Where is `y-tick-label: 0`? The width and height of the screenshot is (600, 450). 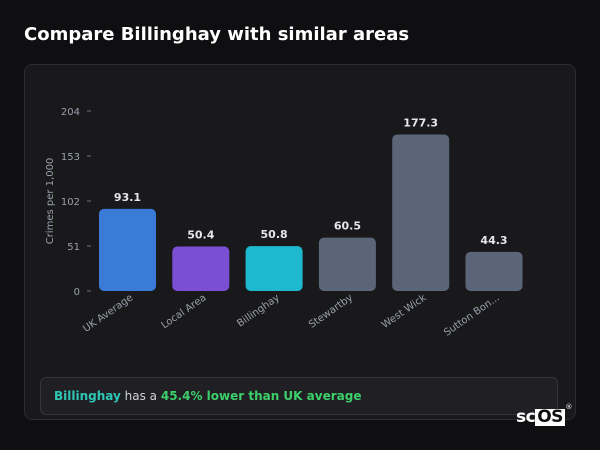 y-tick-label: 0 is located at coordinates (77, 292).